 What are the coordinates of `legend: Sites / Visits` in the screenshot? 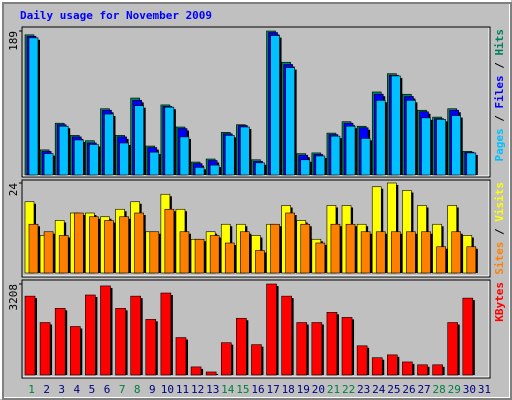 It's located at (499, 228).